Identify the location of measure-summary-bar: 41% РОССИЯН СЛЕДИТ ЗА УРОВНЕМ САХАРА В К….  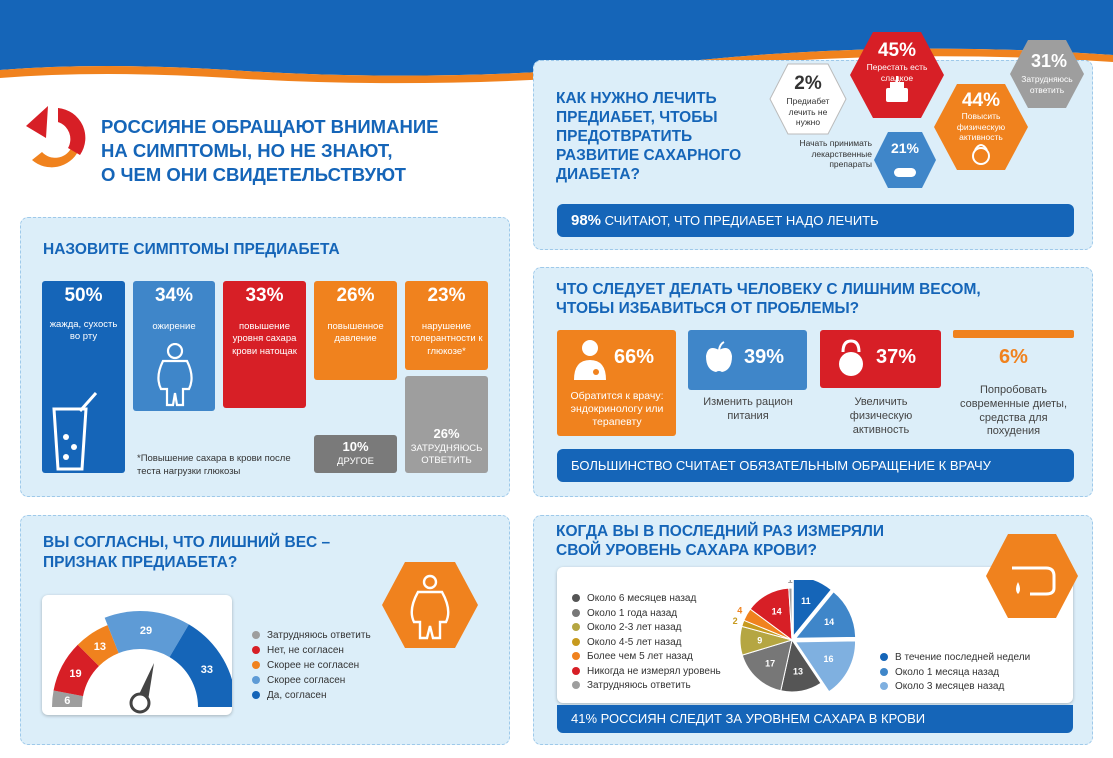
(815, 719).